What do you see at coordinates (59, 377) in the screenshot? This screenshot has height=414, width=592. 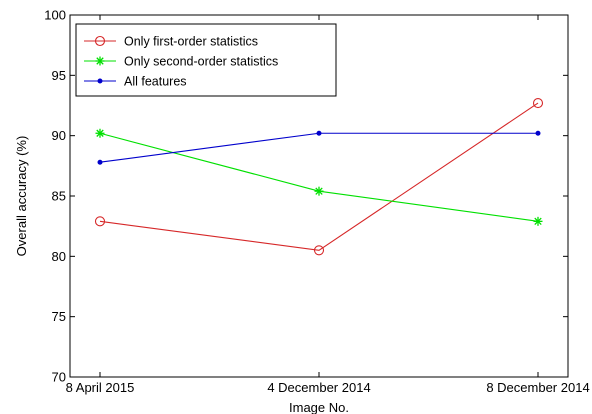 I see `y-tick-label: 70` at bounding box center [59, 377].